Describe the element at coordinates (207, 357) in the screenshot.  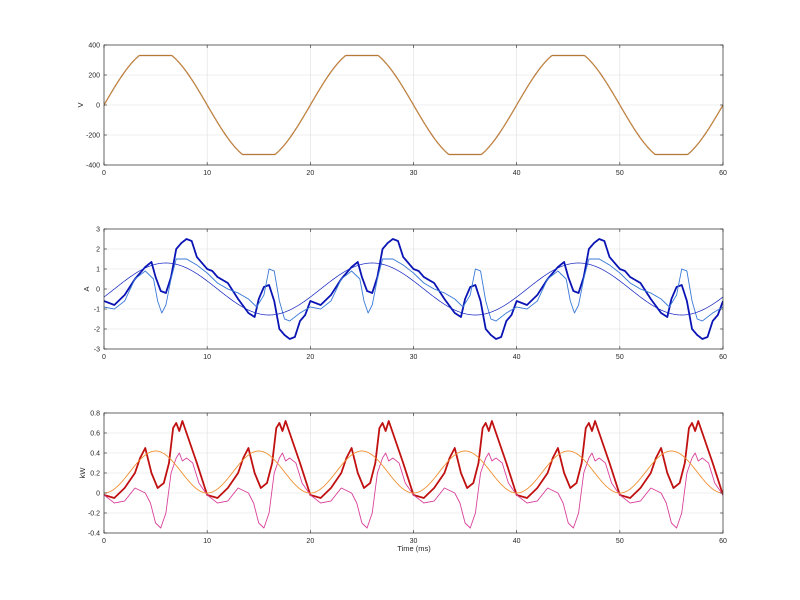
I see `current-x-tick-label: 10` at that location.